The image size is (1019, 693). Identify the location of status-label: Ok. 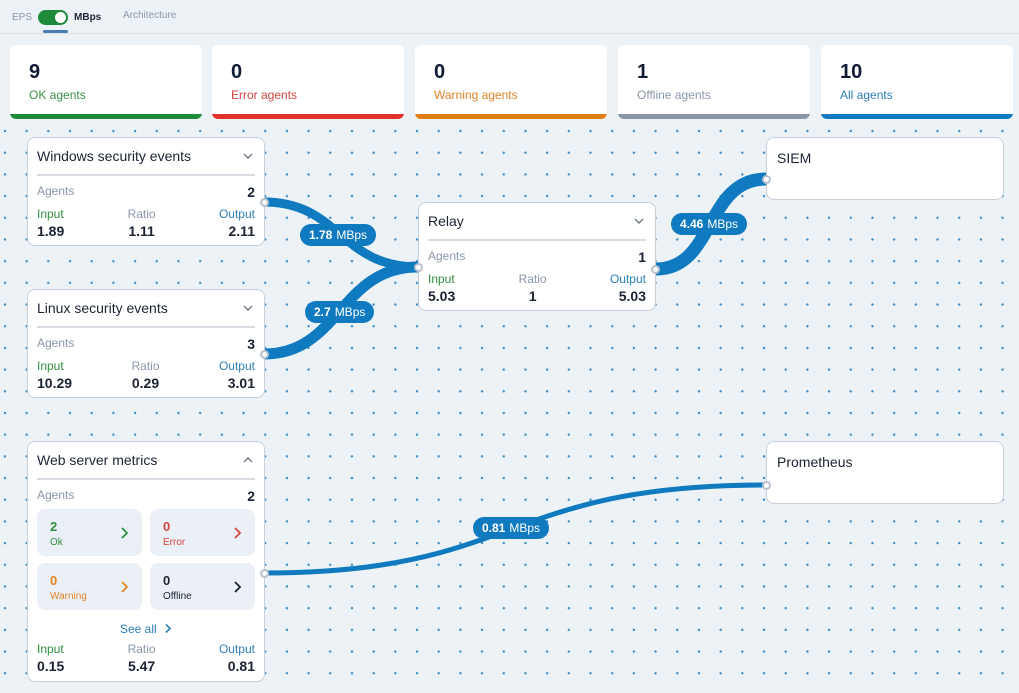
(56, 542).